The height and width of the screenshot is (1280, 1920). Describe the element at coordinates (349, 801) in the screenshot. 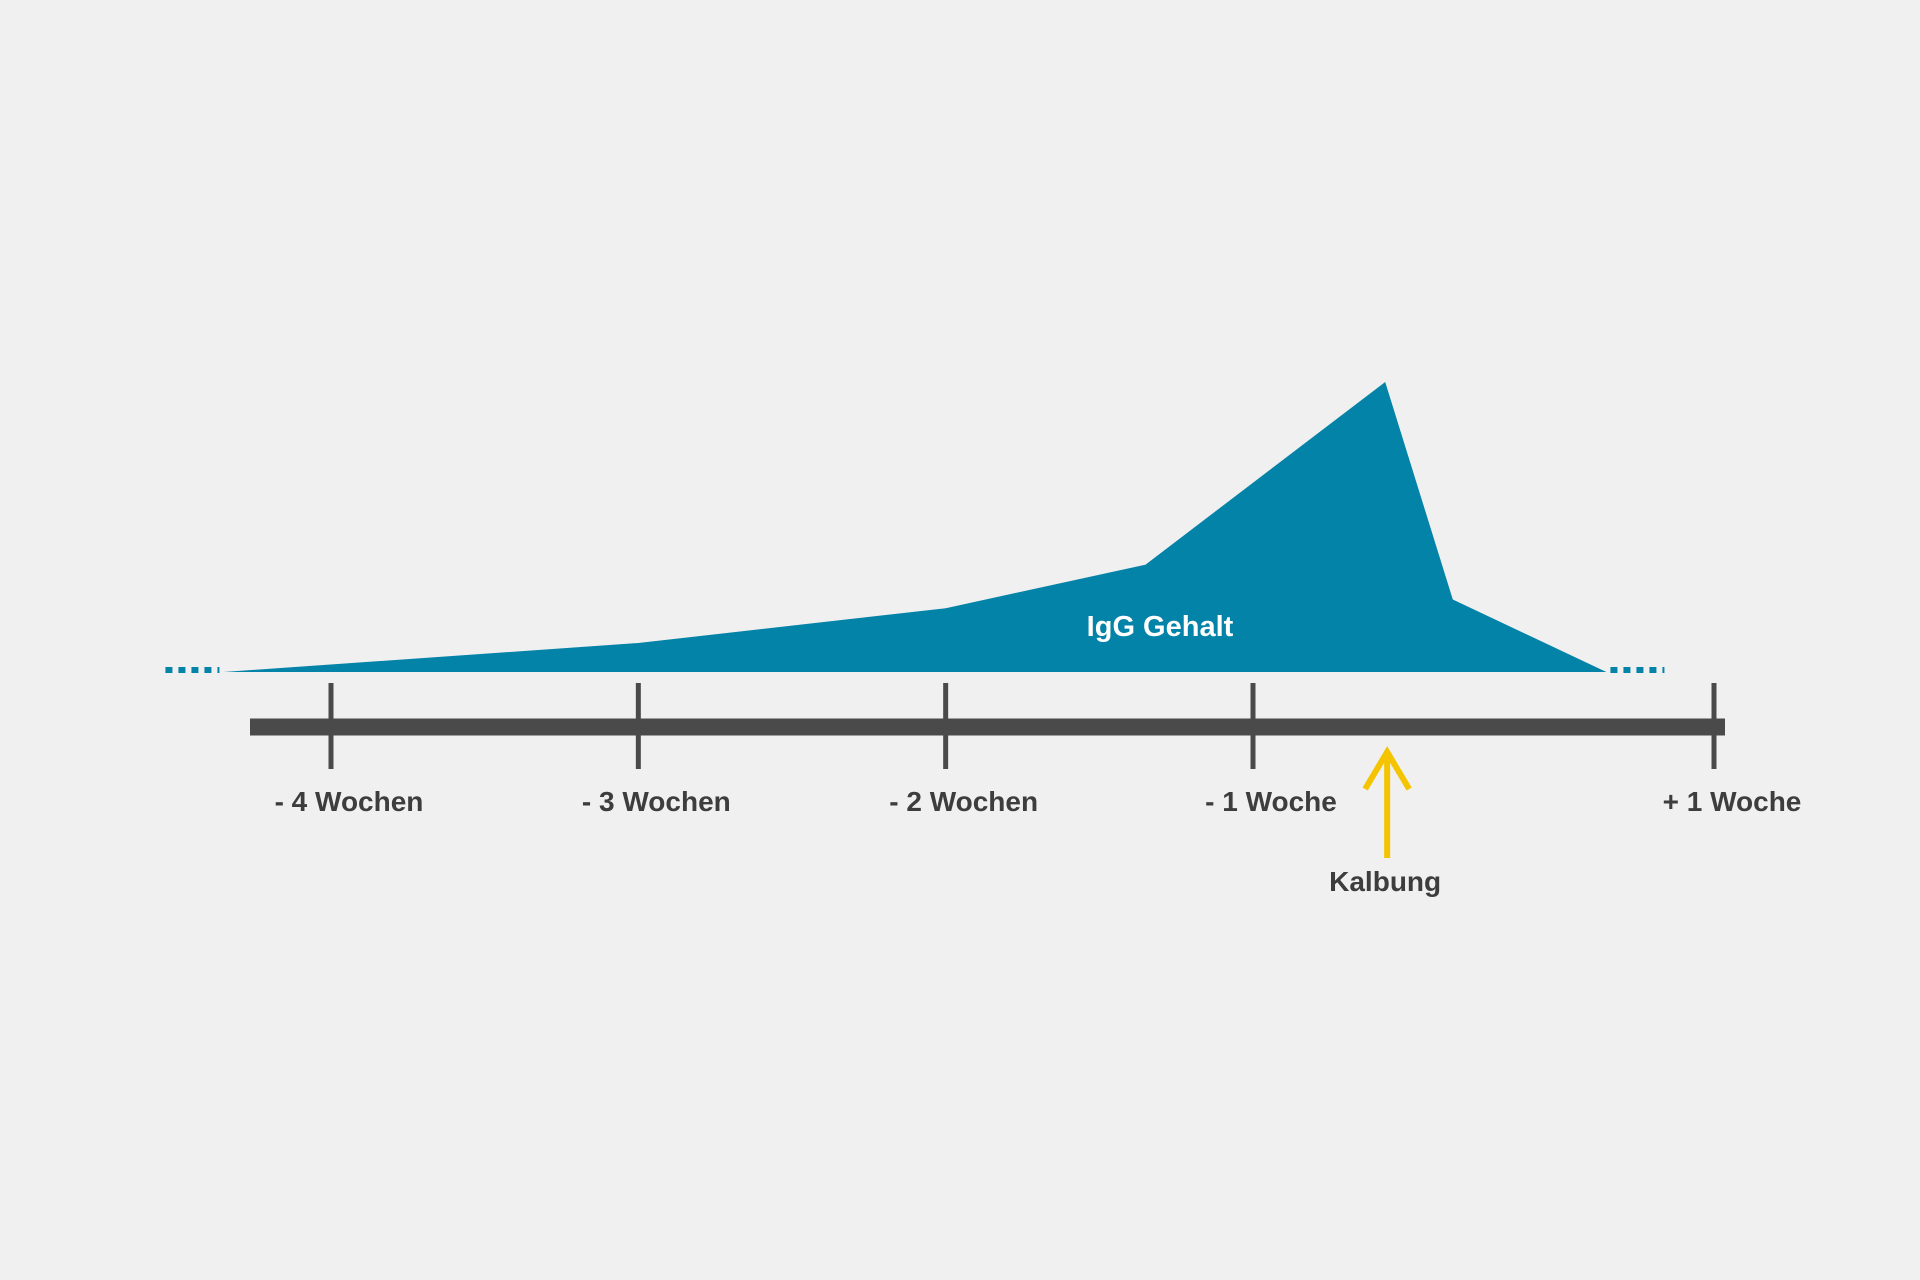

I see `tick-label-0: - 4 Wochen` at that location.